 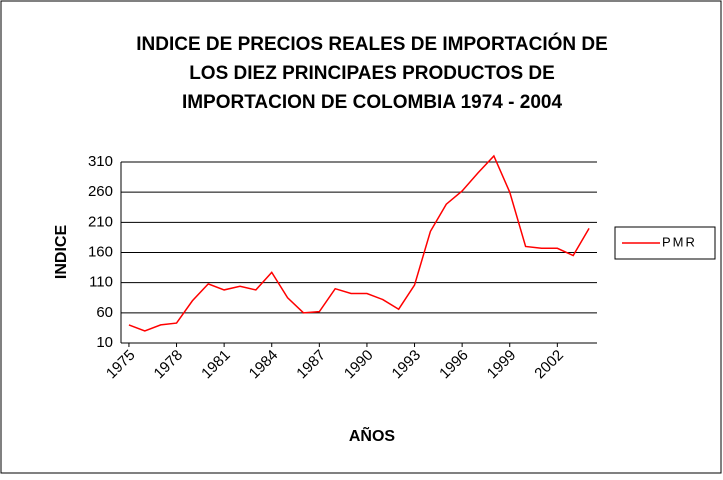 I want to click on chart-title: IMPORTACION DE COLOMBIA 1974 - 2004, so click(x=372, y=102).